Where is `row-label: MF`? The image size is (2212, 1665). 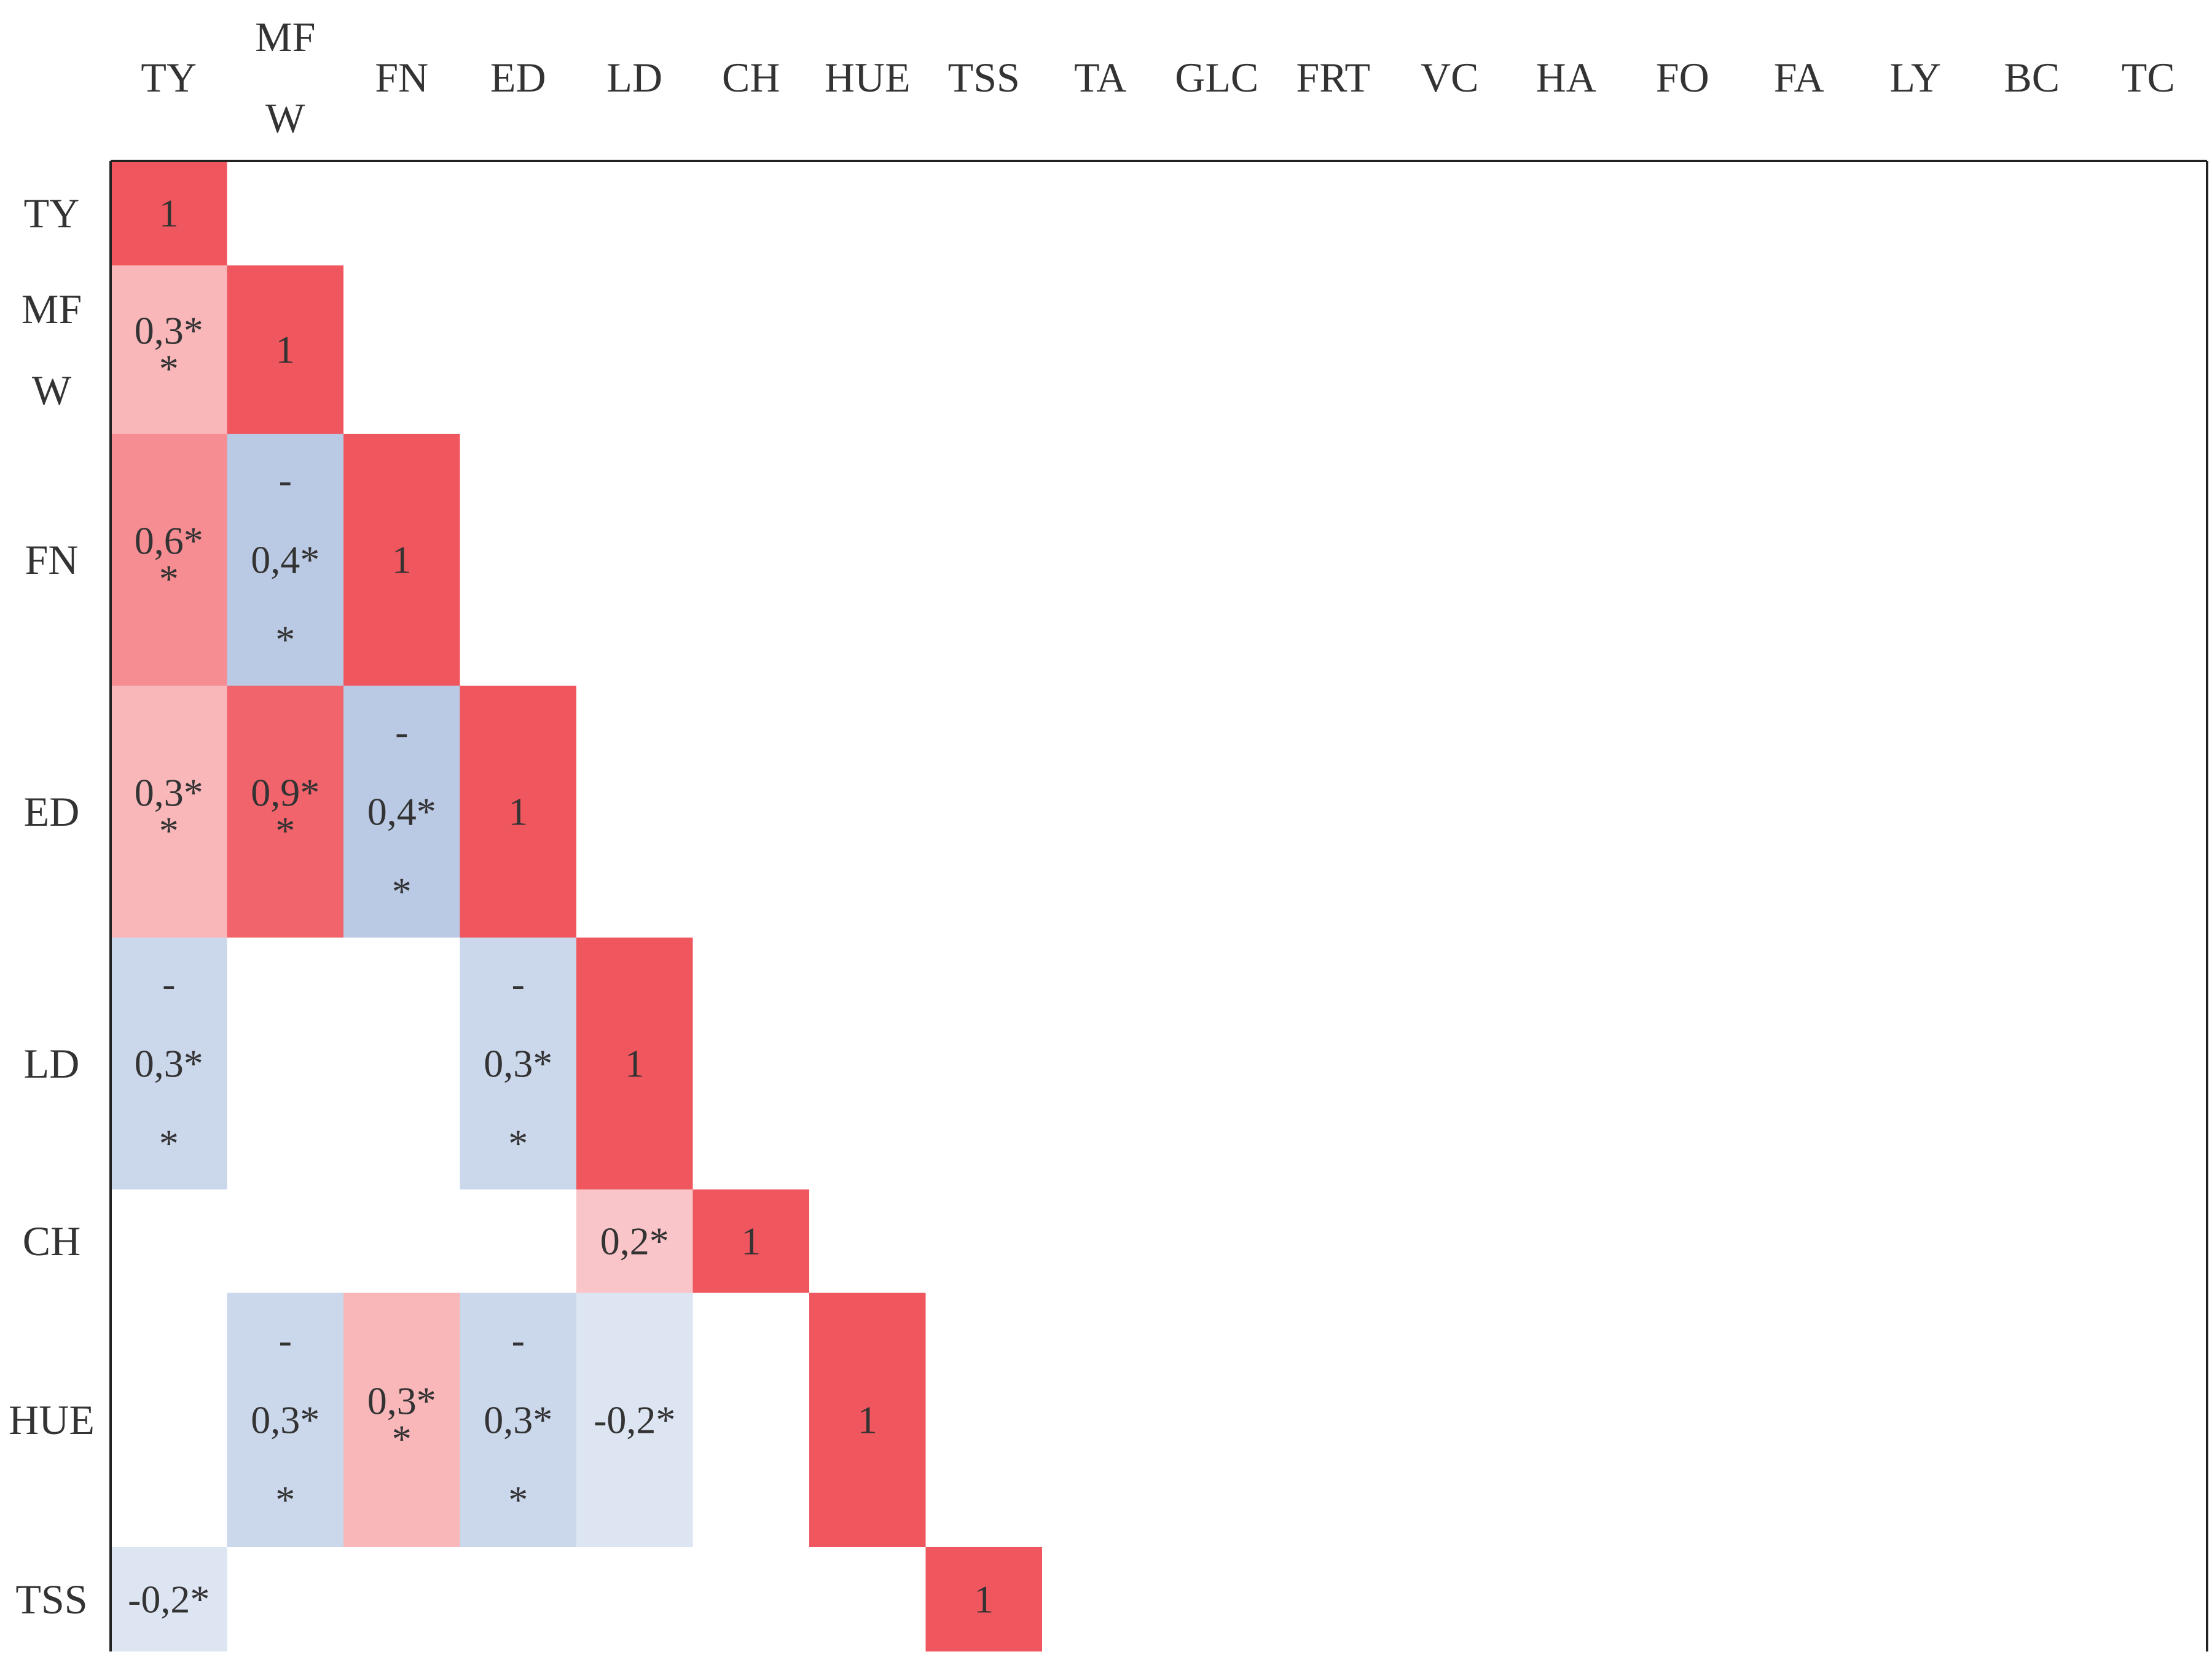 row-label: MF is located at coordinates (52, 309).